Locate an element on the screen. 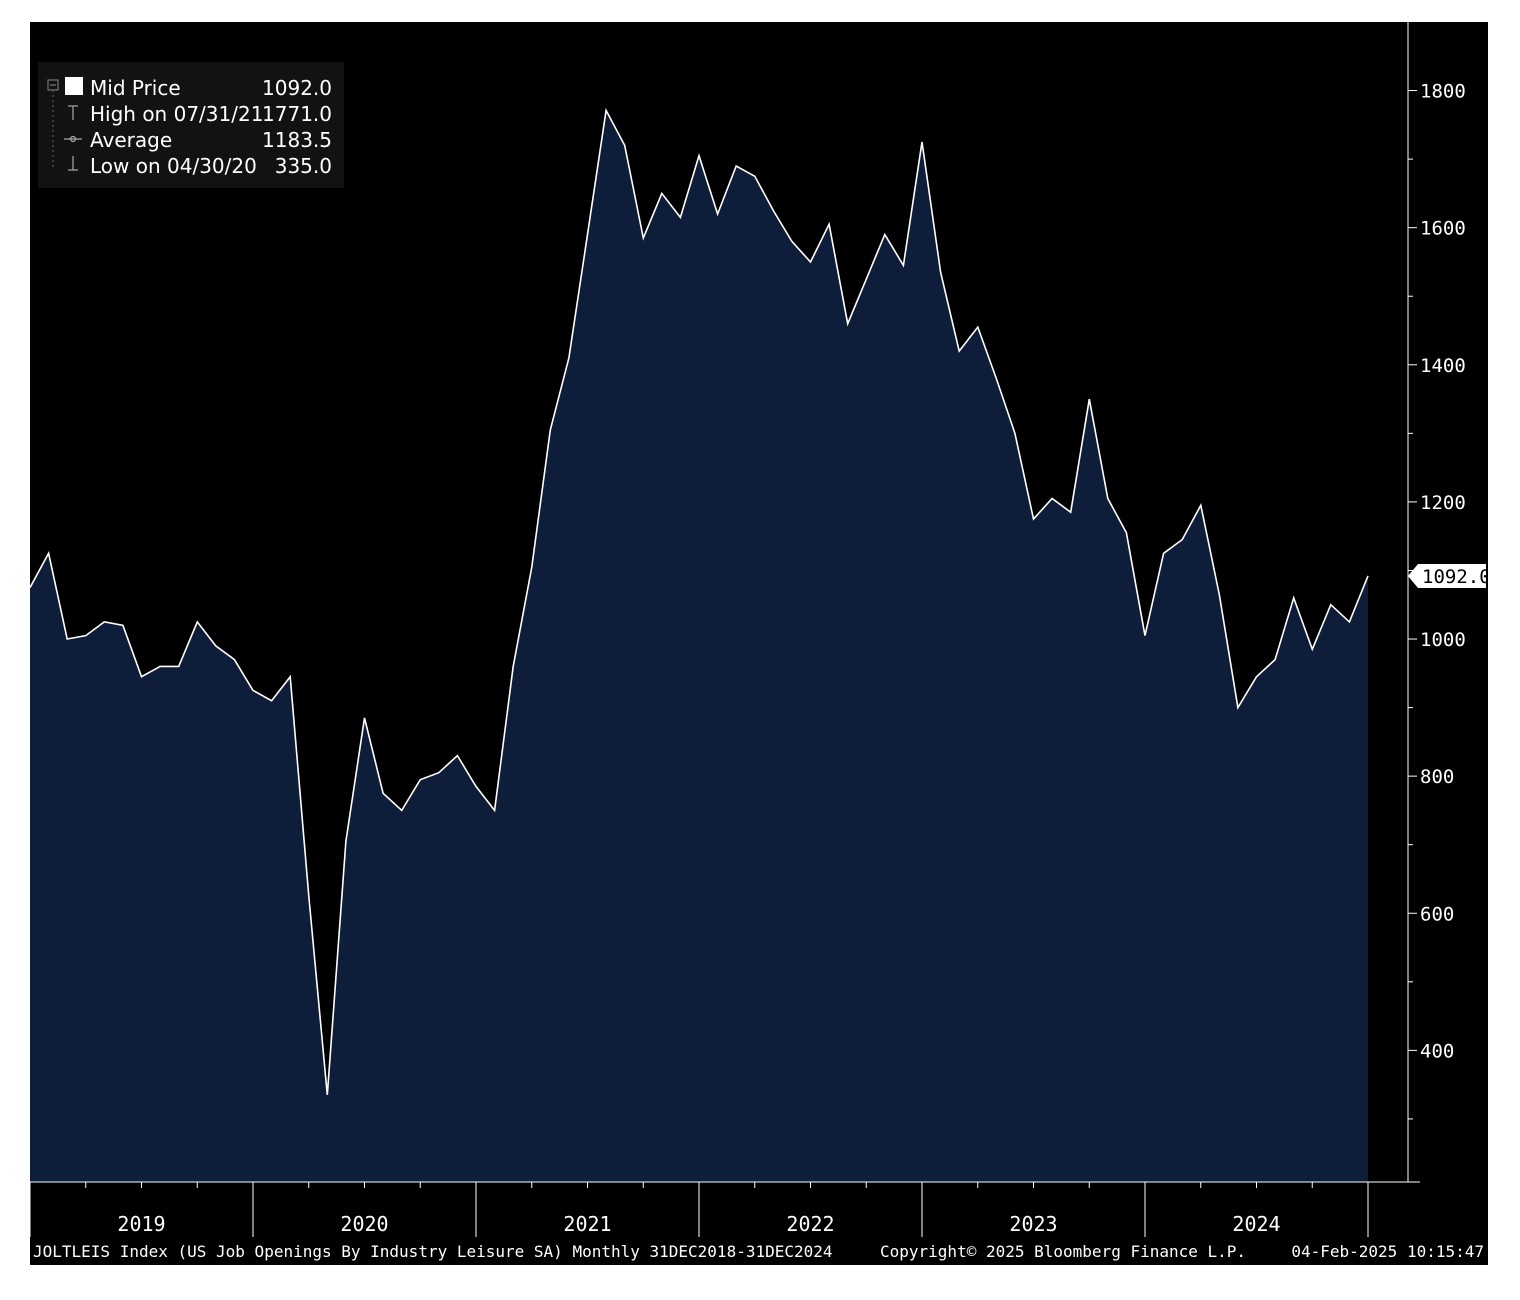 This screenshot has width=1520, height=1300. legend-background is located at coordinates (191, 125).